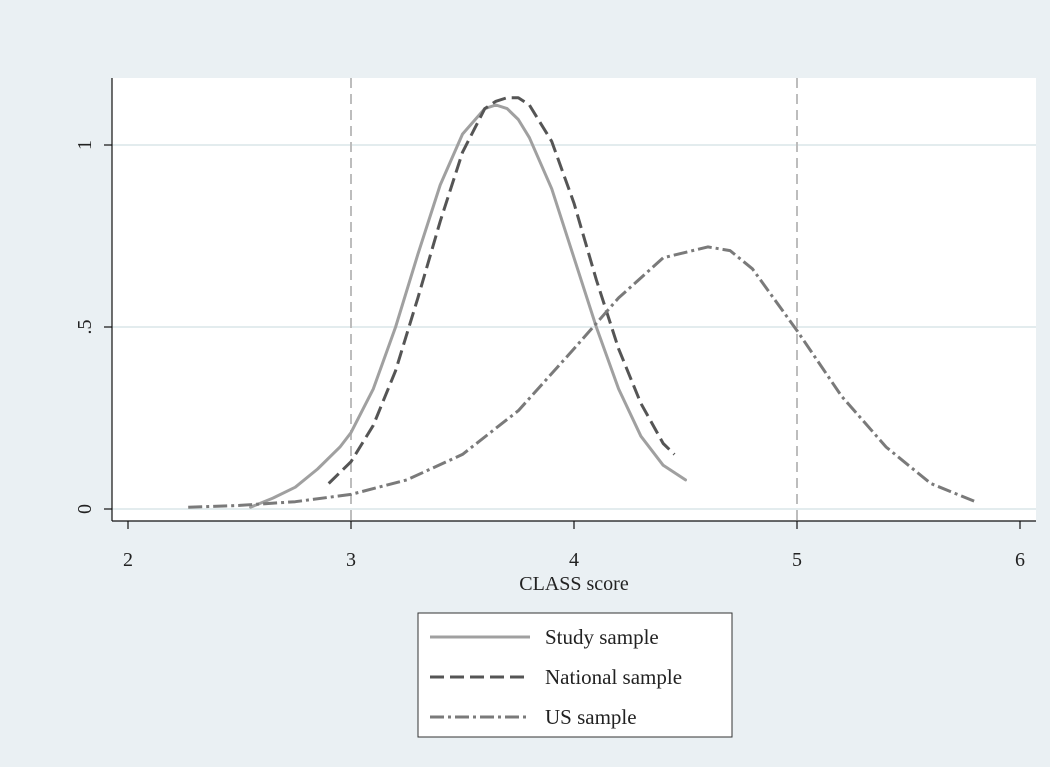 Image resolution: width=1050 pixels, height=767 pixels. What do you see at coordinates (85, 327) in the screenshot?
I see `y-tick-label: .5` at bounding box center [85, 327].